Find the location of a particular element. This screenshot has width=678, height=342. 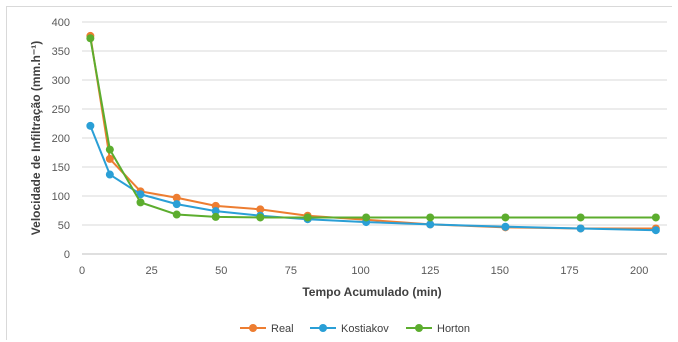

y-tick-50: 50 is located at coordinates (64, 226).